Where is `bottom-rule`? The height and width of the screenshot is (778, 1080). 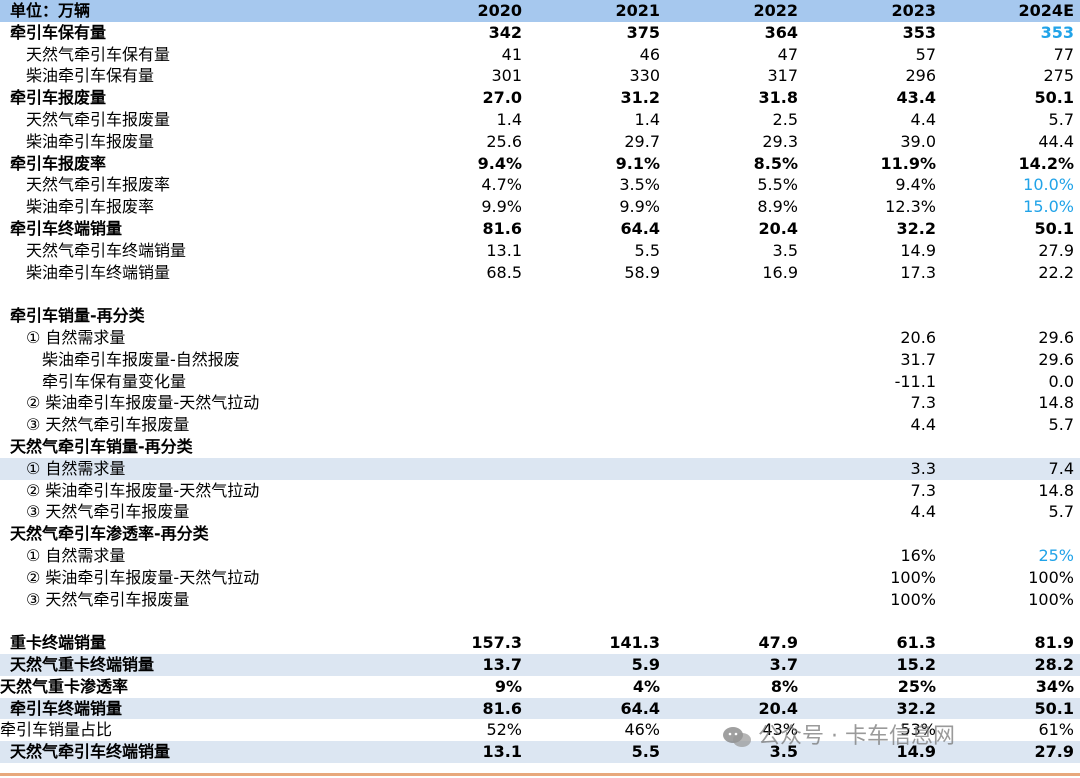 bottom-rule is located at coordinates (540, 774).